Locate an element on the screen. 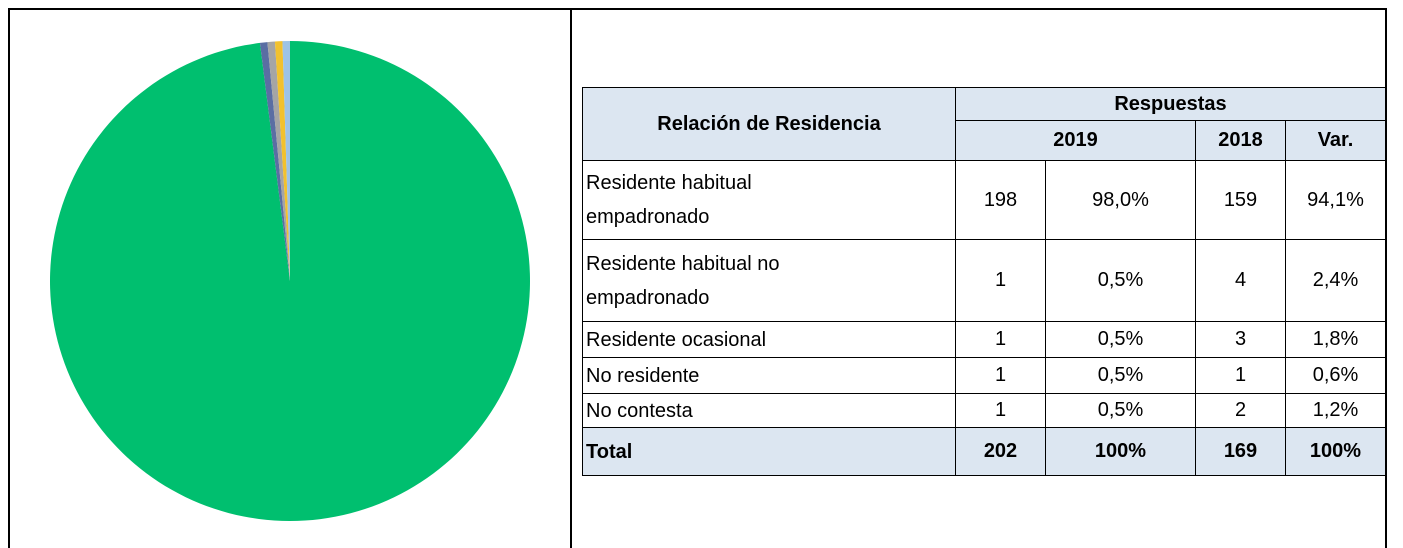 This screenshot has height=548, width=1403. row-value: 1,2% is located at coordinates (1336, 411).